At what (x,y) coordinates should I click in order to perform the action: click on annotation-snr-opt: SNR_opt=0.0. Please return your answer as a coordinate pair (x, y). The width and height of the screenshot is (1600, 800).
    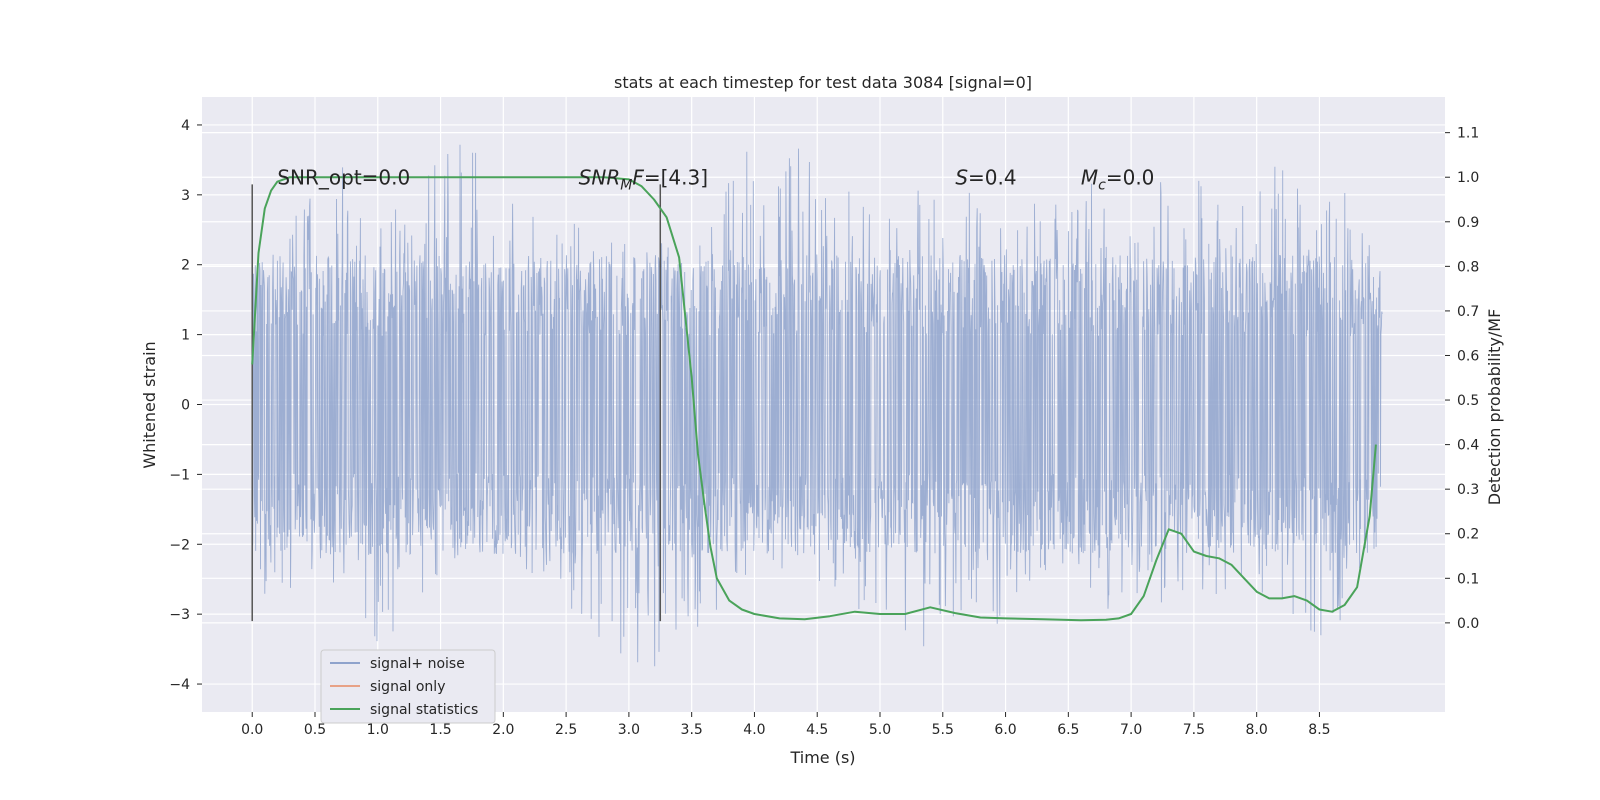
    Looking at the image, I should click on (343, 177).